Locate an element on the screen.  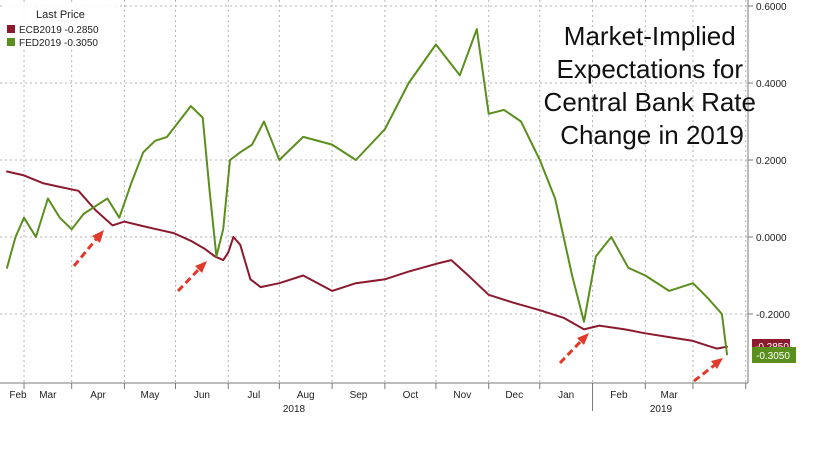
y-tick-label-3: 0.0000 is located at coordinates (771, 238).